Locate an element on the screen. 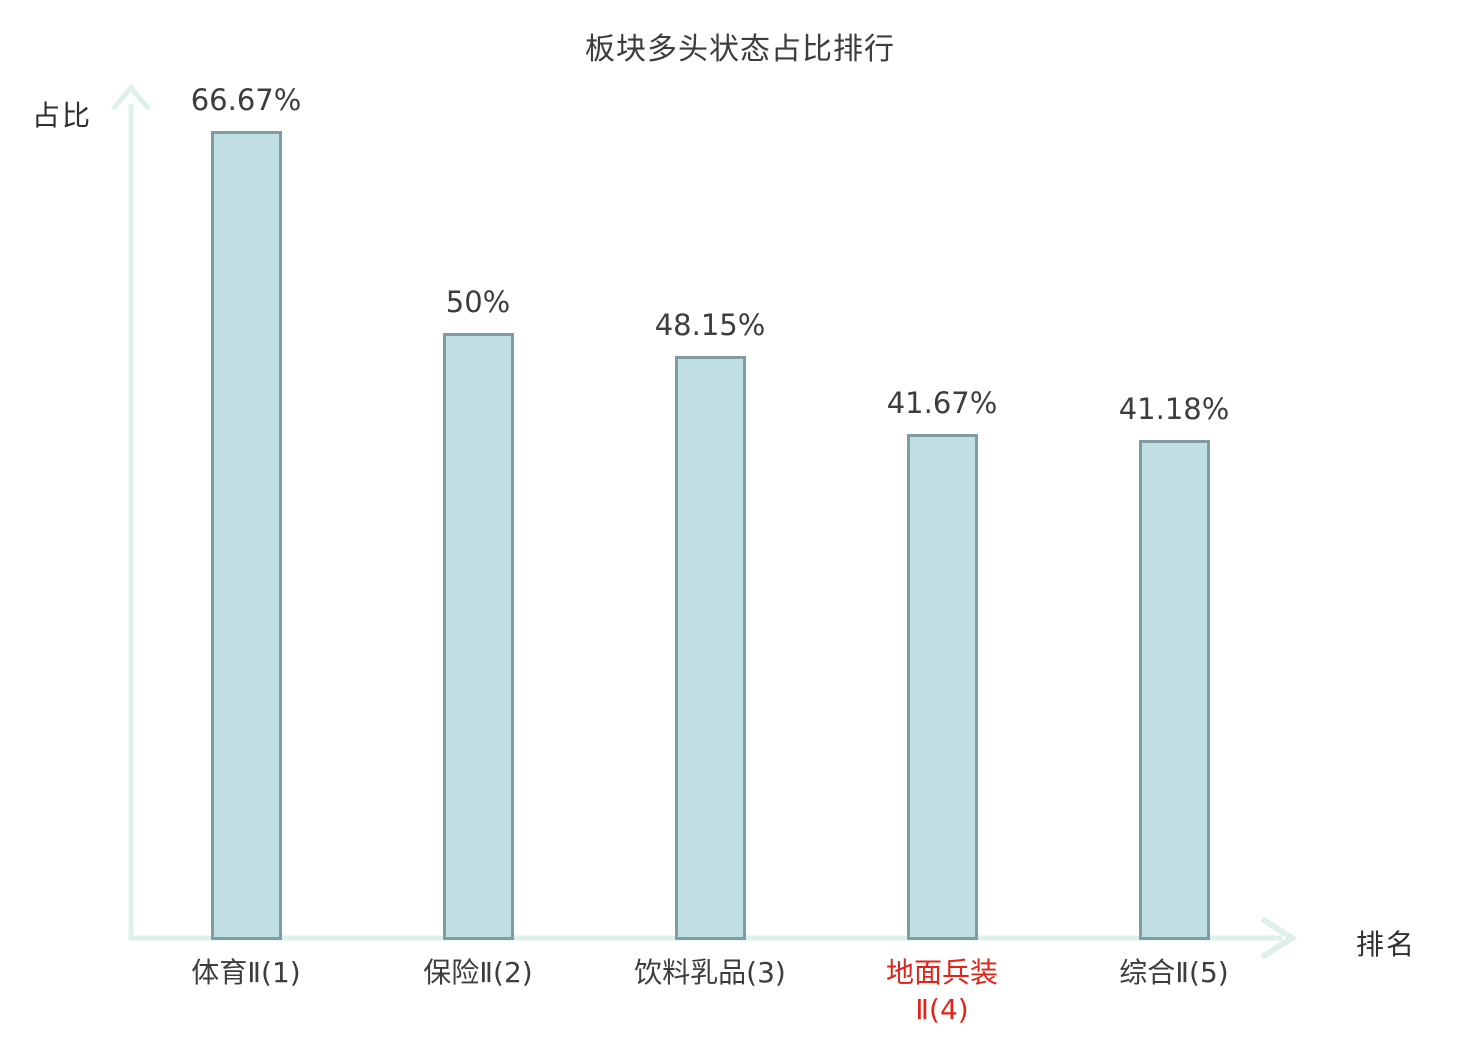 This screenshot has height=1040, width=1480. x-axis-label: 排名 is located at coordinates (1386, 944).